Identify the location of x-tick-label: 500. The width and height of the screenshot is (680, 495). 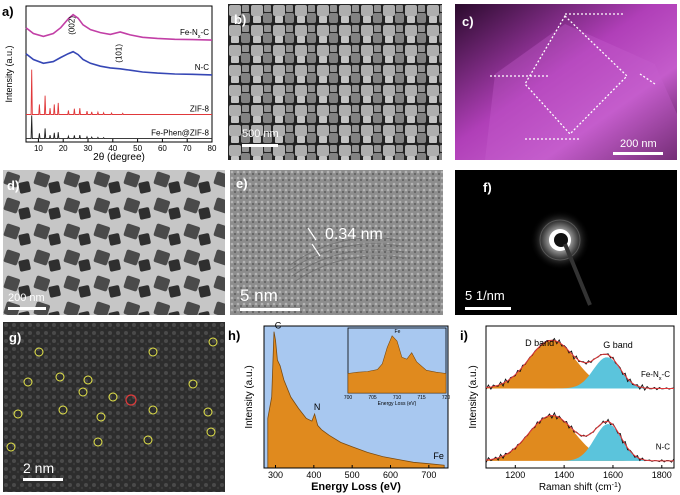
(352, 475).